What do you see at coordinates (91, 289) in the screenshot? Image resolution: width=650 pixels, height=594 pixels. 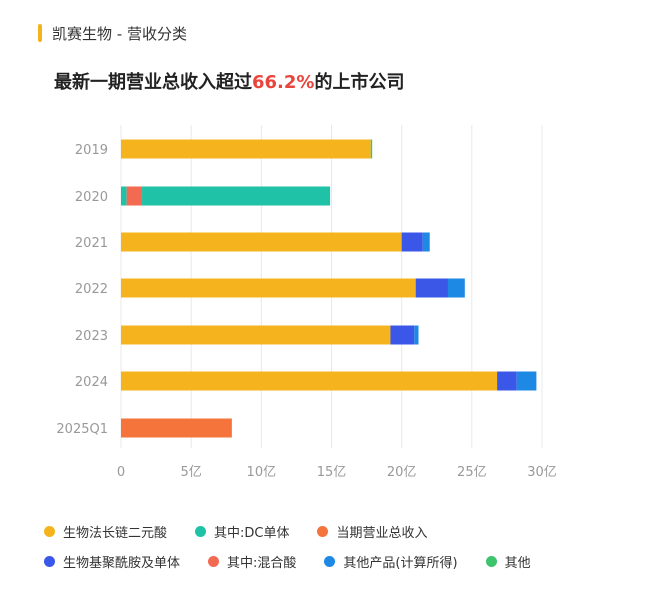 I see `y-tick-label: 2022` at bounding box center [91, 289].